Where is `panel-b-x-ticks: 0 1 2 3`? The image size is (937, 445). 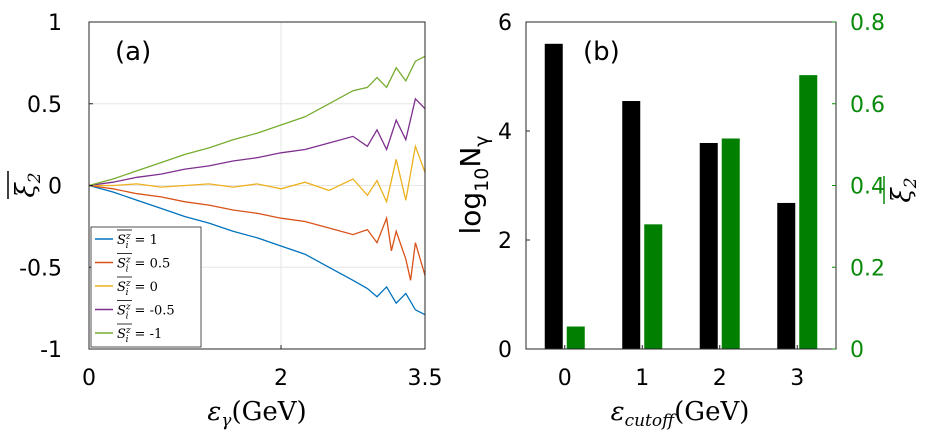 panel-b-x-ticks: 0 1 2 3 is located at coordinates (681, 368).